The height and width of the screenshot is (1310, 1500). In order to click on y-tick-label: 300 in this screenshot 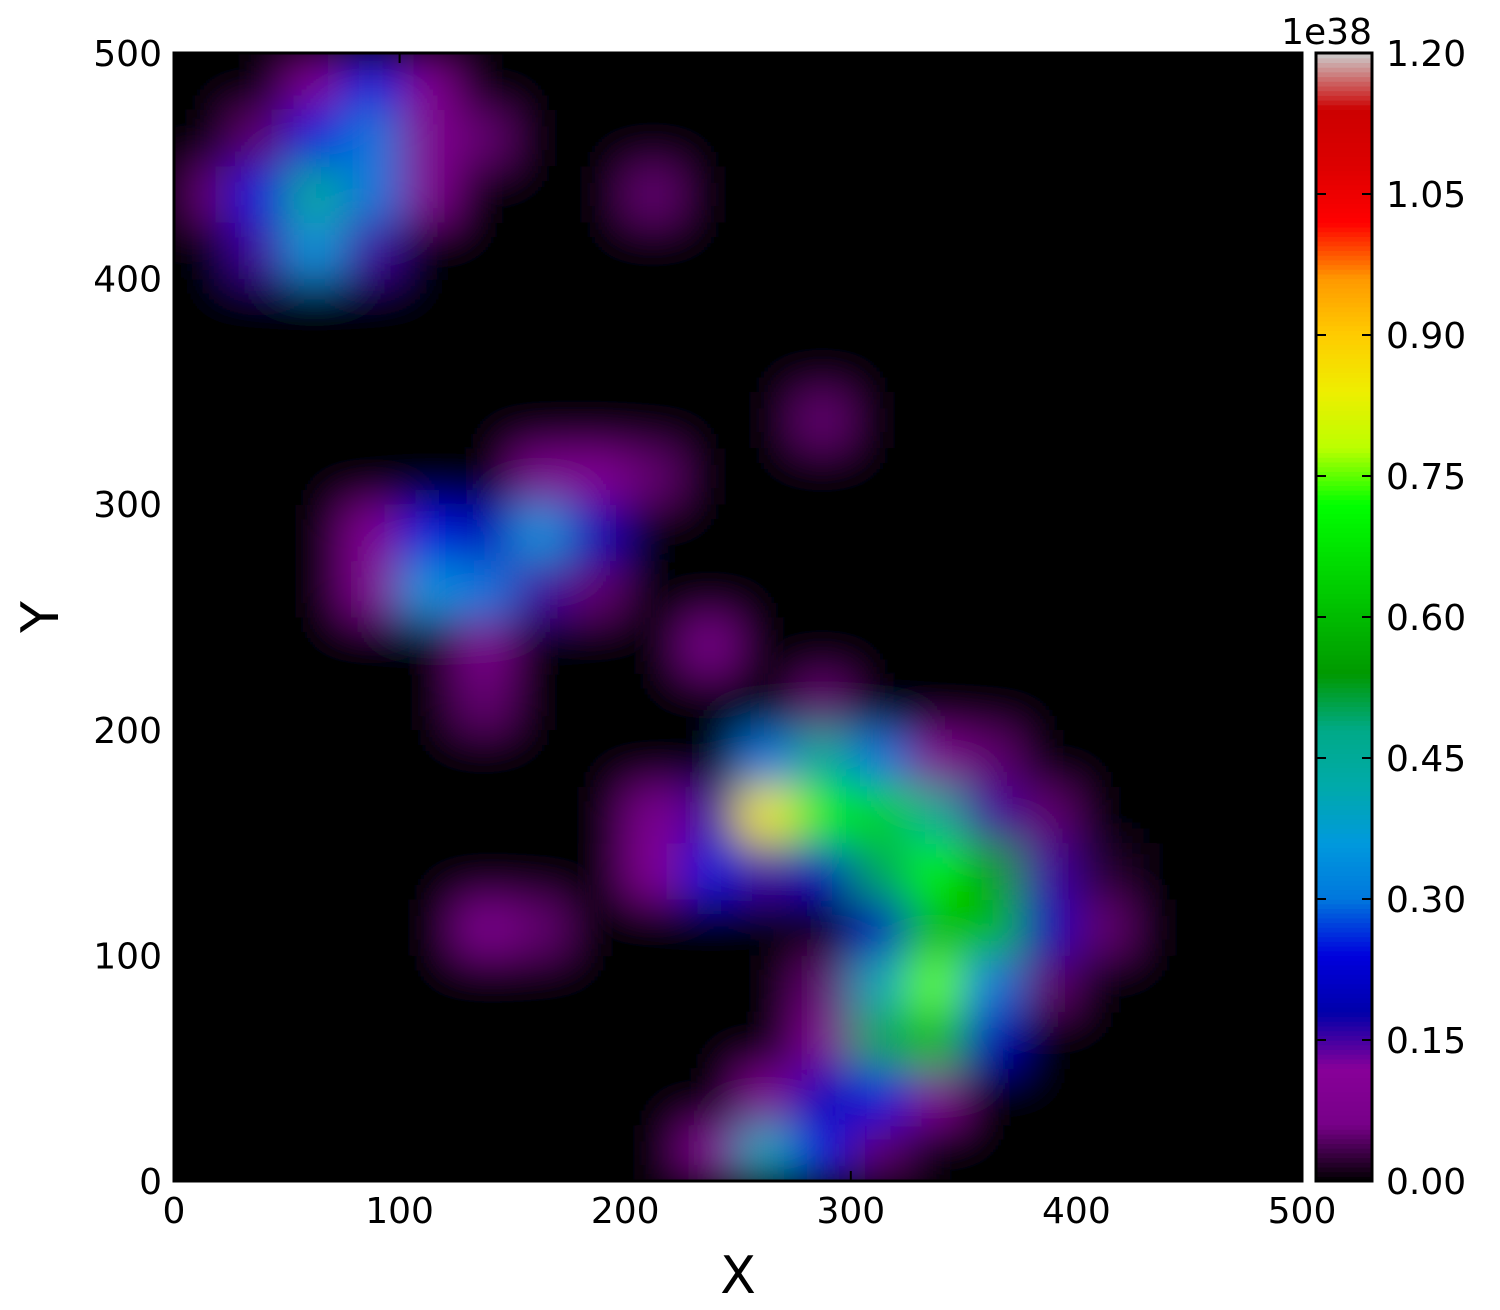, I will do `click(127, 505)`.